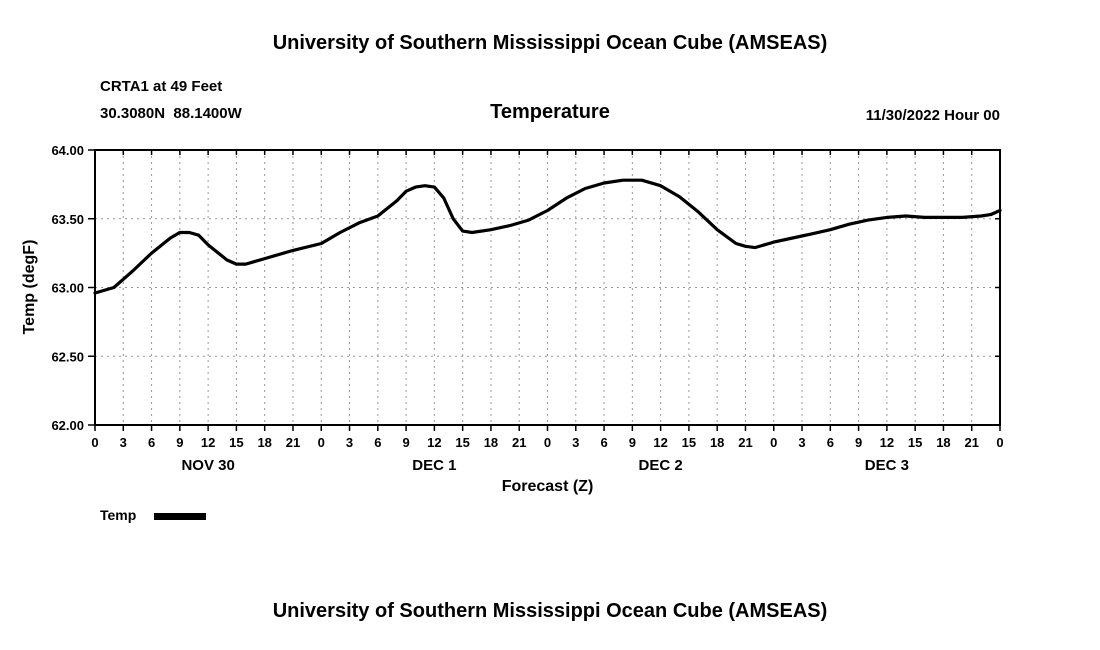  What do you see at coordinates (67, 219) in the screenshot?
I see `svg-text: 63.50` at bounding box center [67, 219].